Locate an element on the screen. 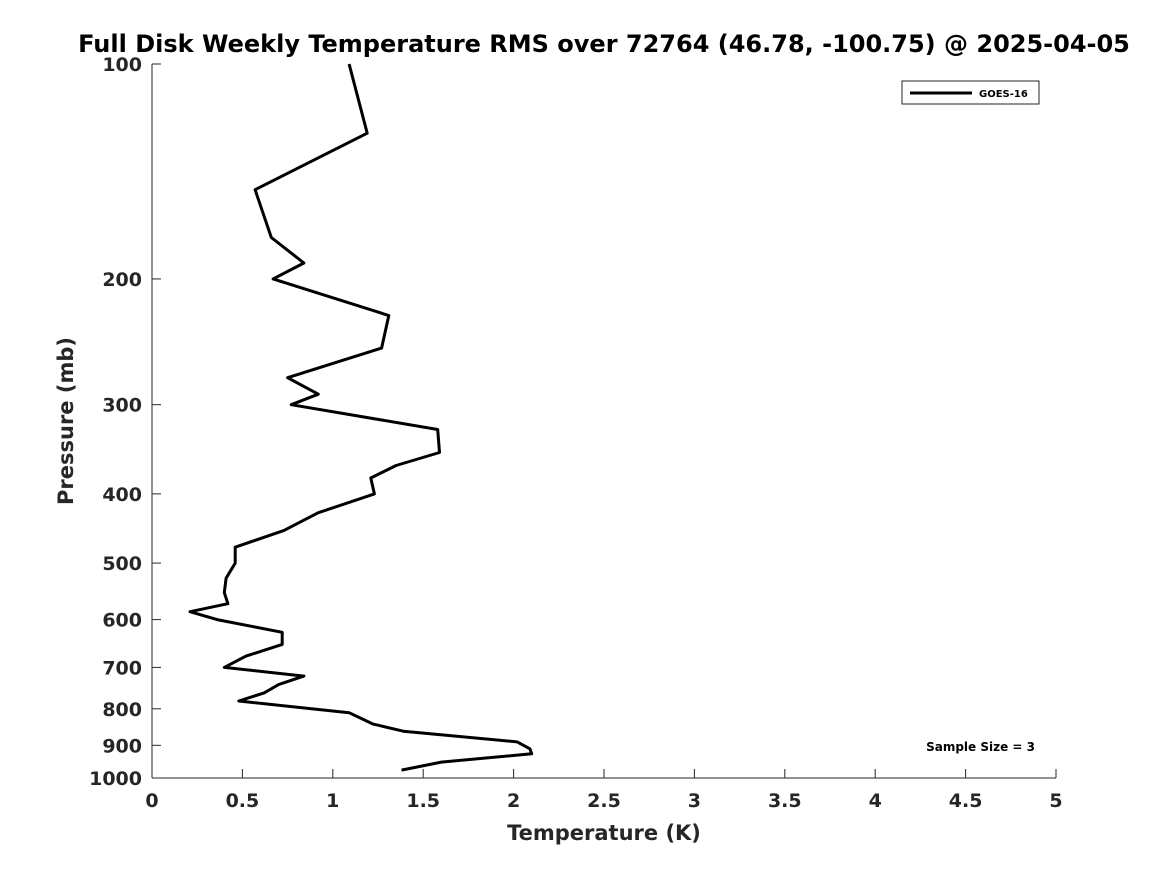  annotations: Sample Size = 3 is located at coordinates (980, 747).